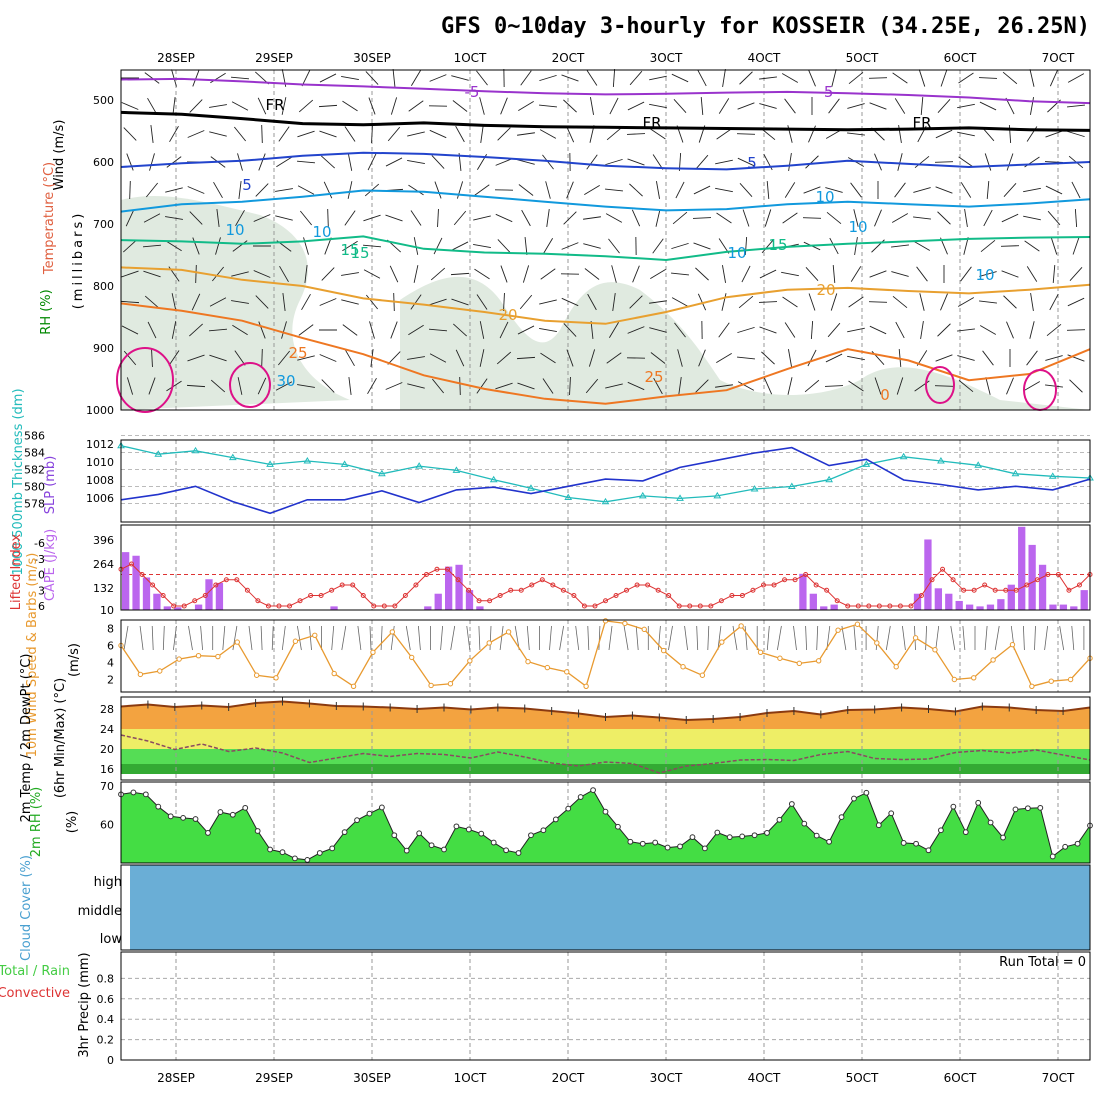 The height and width of the screenshot is (1100, 1100). I want to click on date-label-bottom: 1OCT, so click(470, 1078).